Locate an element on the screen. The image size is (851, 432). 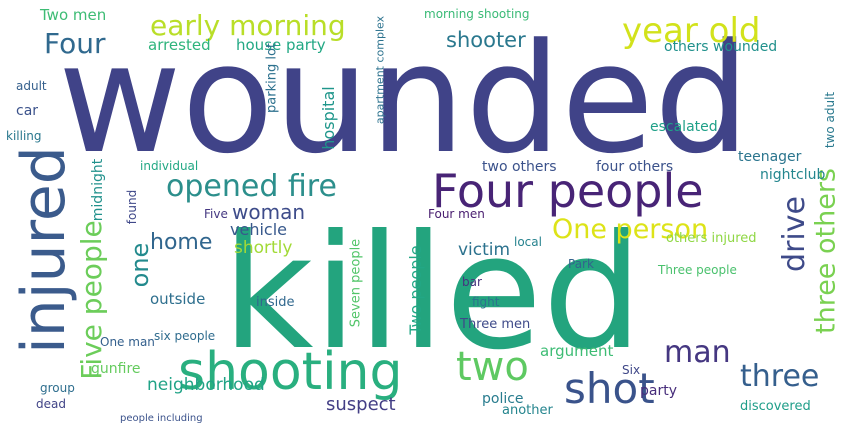
word: woman is located at coordinates (269, 212).